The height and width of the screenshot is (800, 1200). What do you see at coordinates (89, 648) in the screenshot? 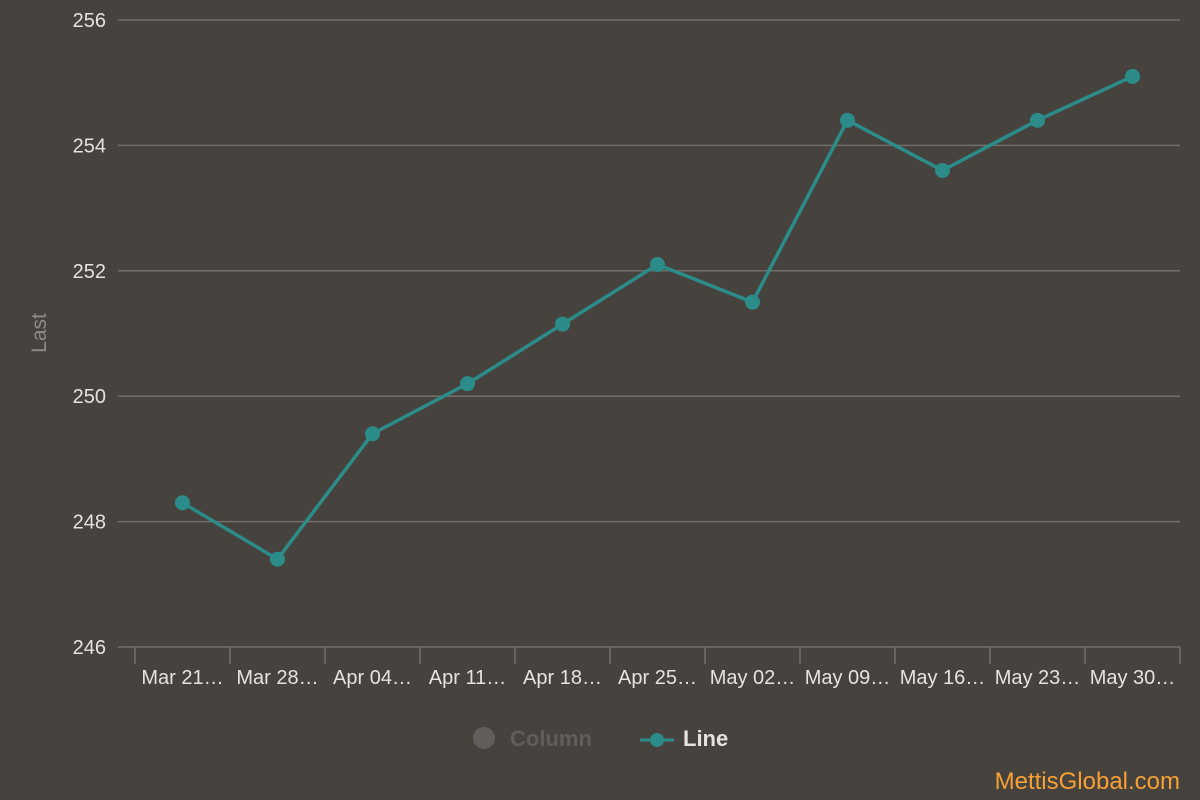
I see `y-tick-label: 246` at bounding box center [89, 648].